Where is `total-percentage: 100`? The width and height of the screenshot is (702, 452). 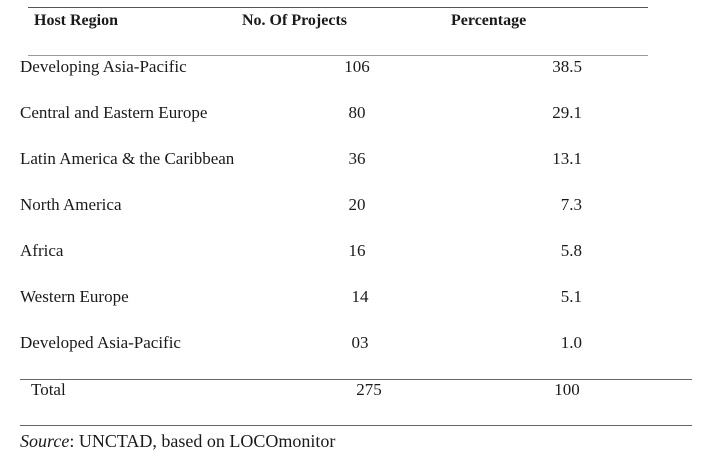 total-percentage: 100 is located at coordinates (567, 389).